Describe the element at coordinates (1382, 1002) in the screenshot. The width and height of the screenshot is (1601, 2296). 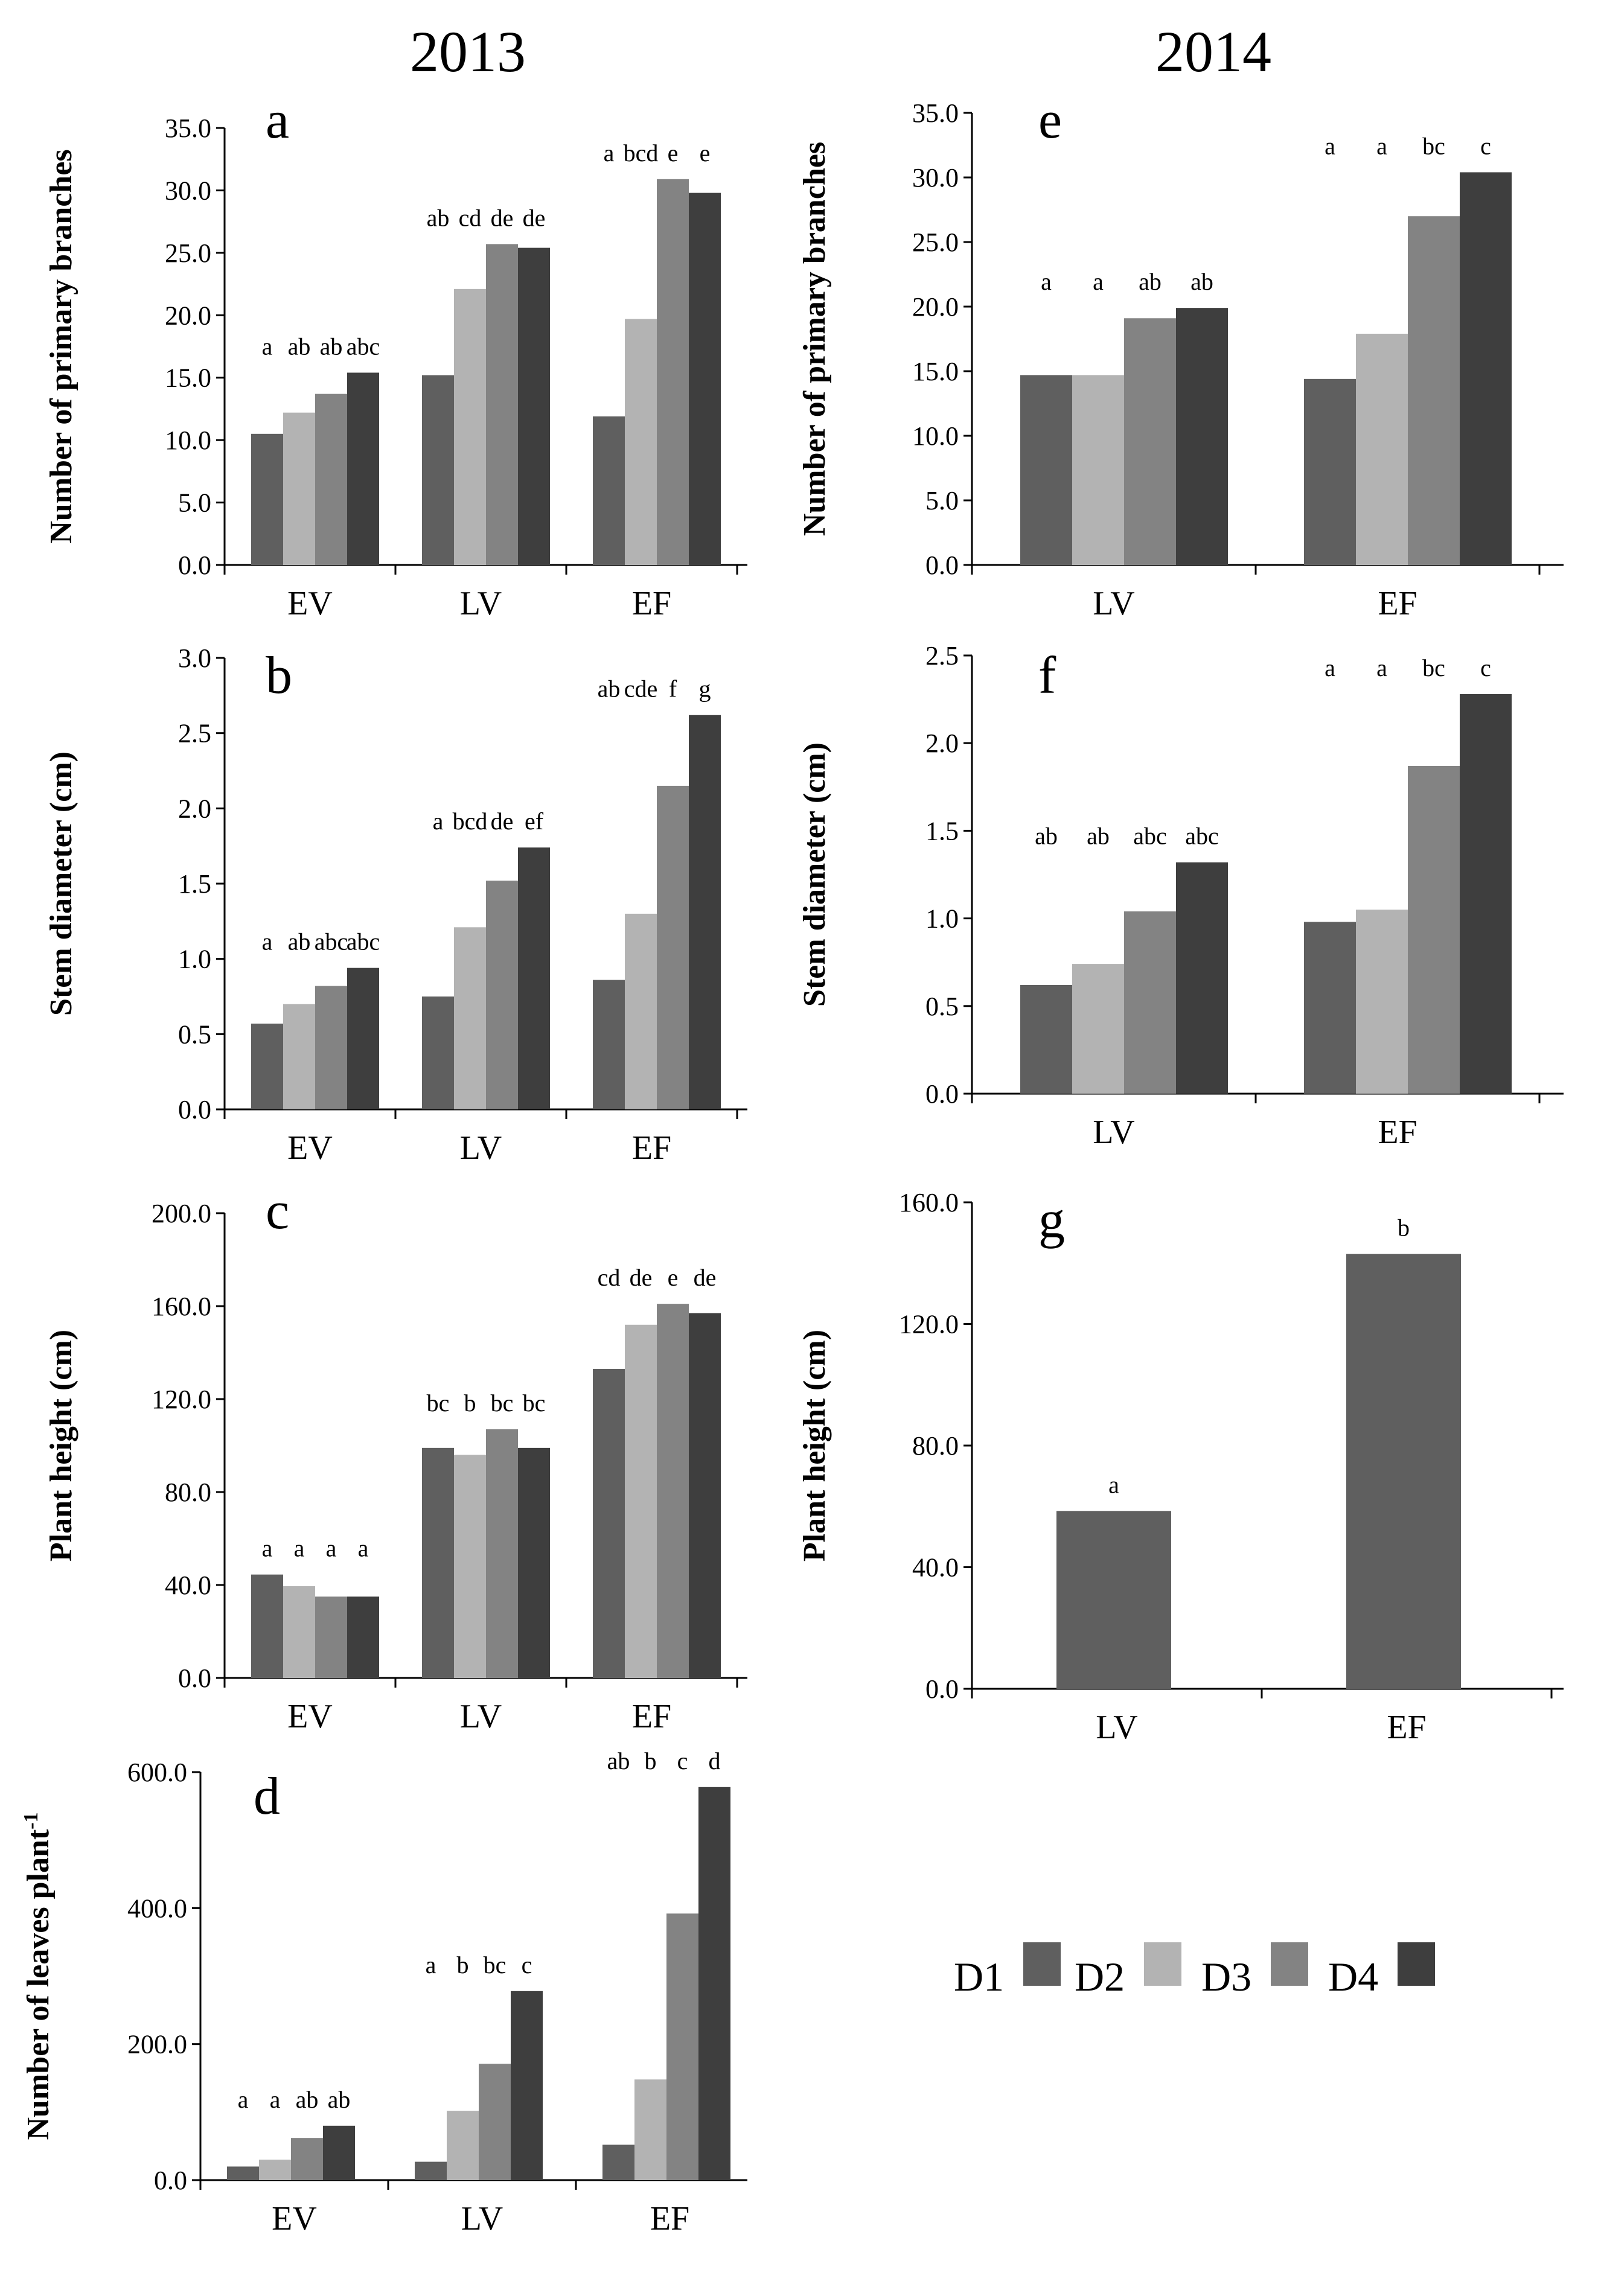
I see `bar-f-EF-D2` at that location.